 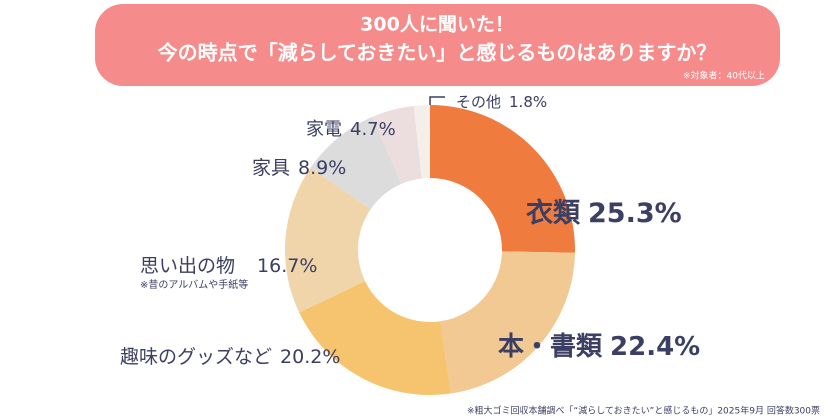 I want to click on category-label: 家具, so click(x=271, y=168).